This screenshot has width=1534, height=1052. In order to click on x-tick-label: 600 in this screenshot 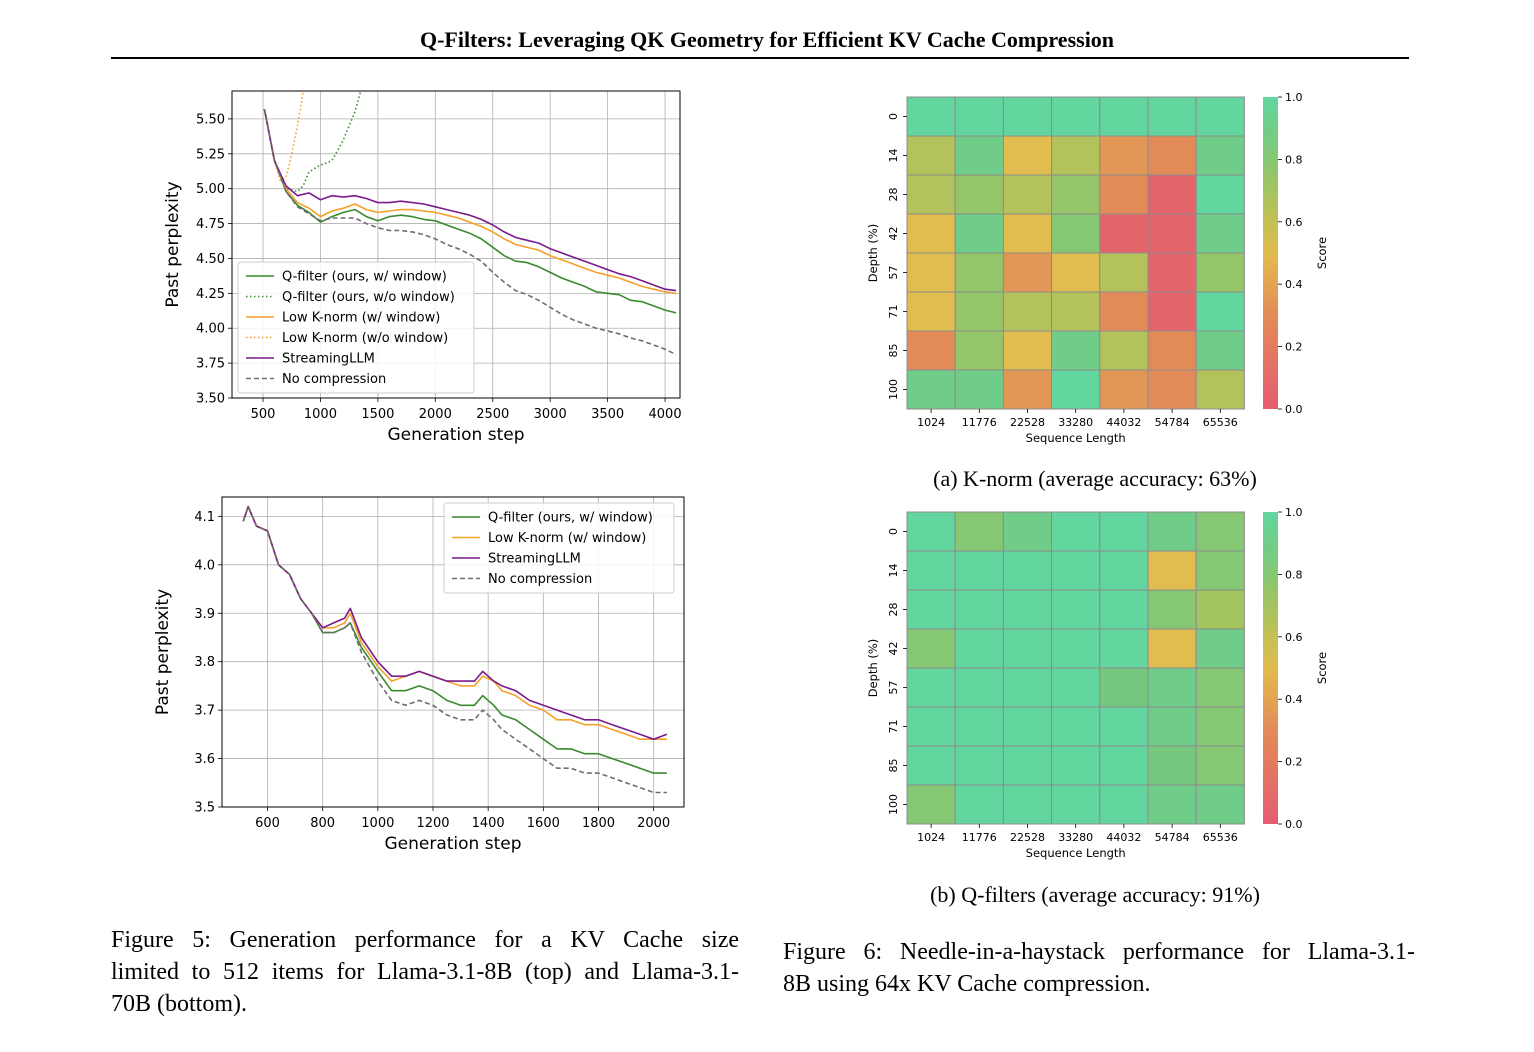, I will do `click(267, 823)`.